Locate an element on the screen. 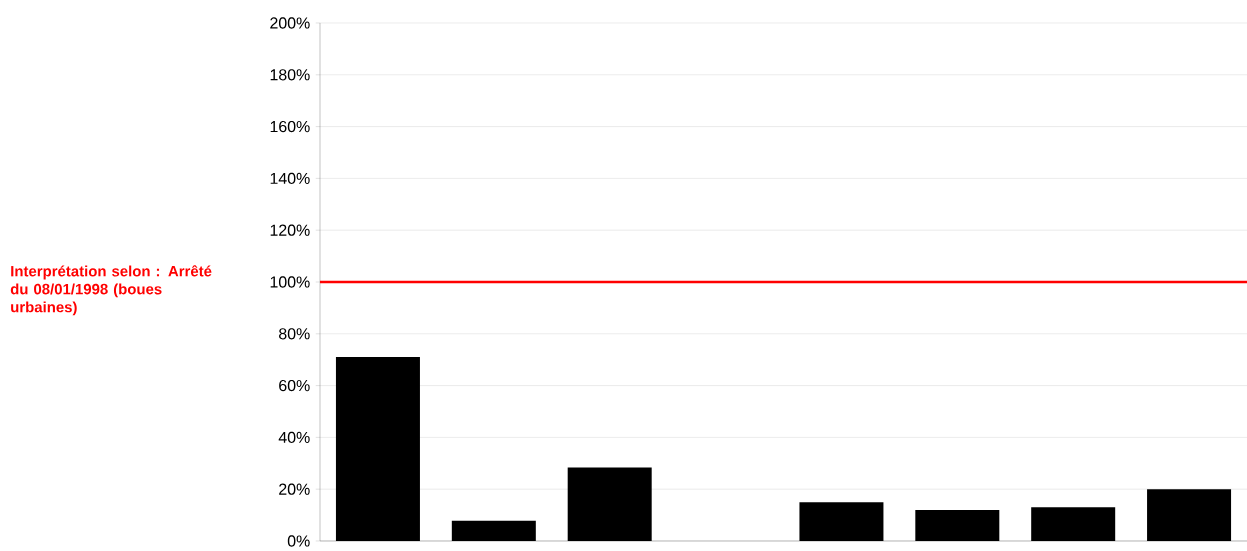 Image resolution: width=1247 pixels, height=551 pixels. y-tick-label: 40% is located at coordinates (294, 437).